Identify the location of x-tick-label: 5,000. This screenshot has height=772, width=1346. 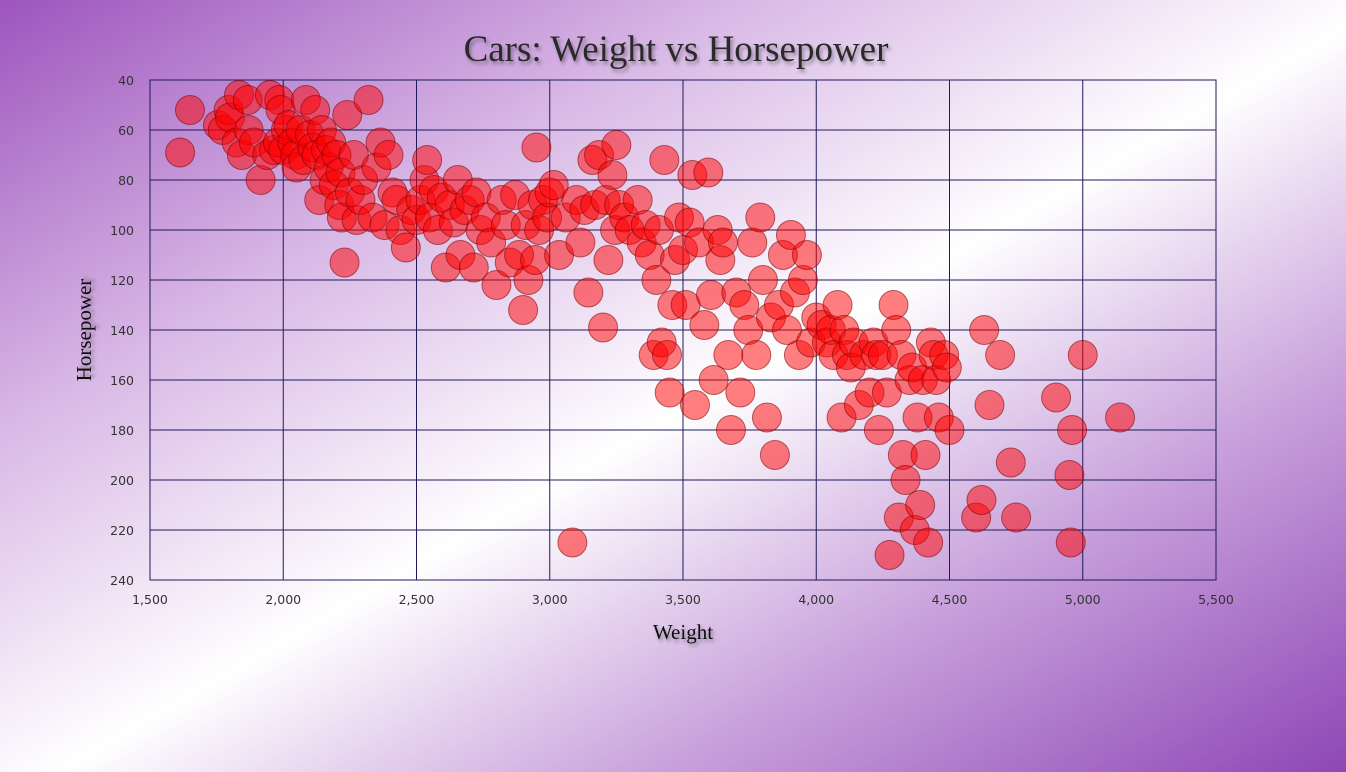
(1083, 599).